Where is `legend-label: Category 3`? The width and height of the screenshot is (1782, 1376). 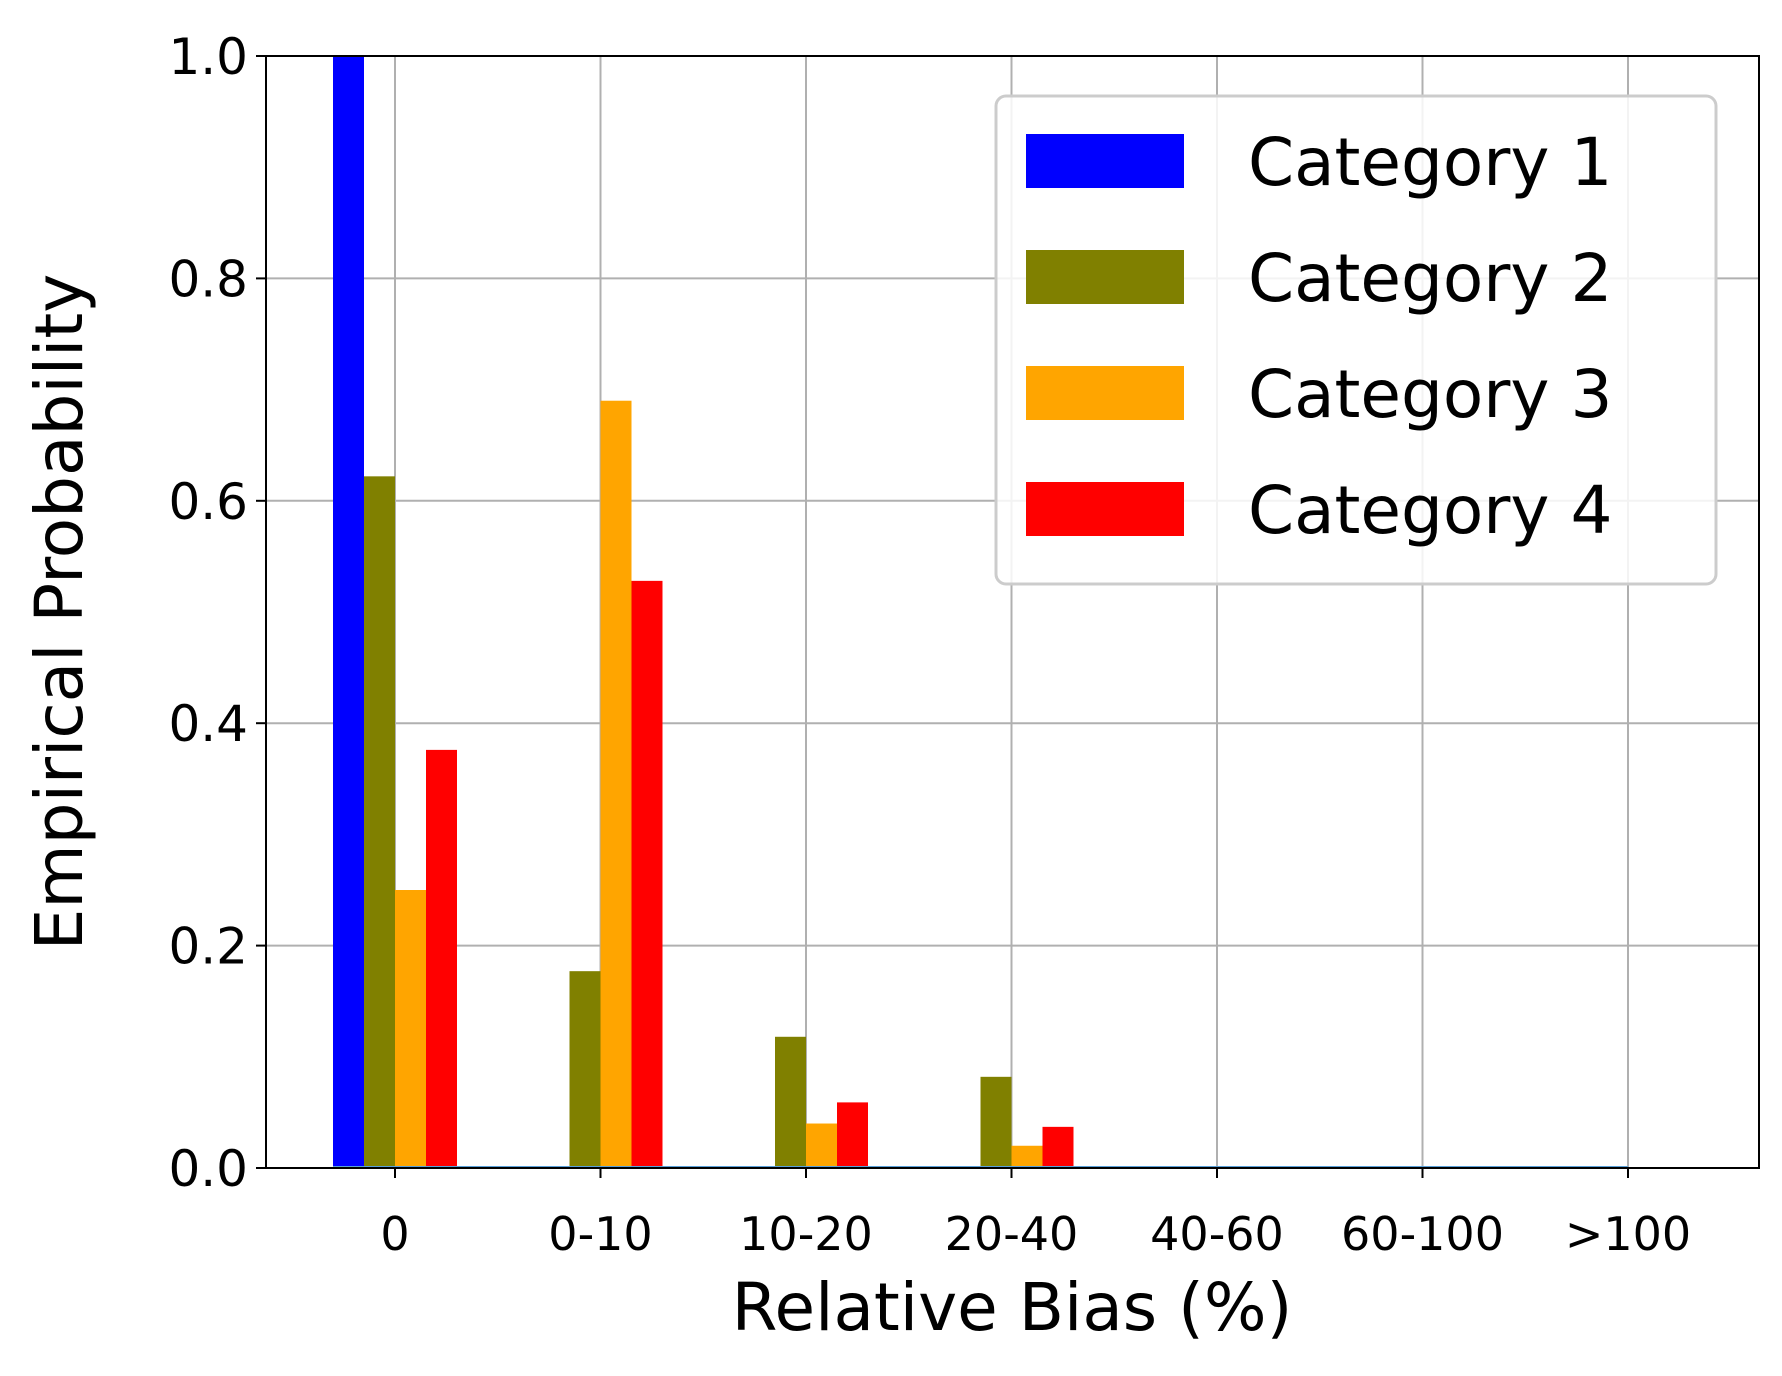 legend-label: Category 3 is located at coordinates (1430, 394).